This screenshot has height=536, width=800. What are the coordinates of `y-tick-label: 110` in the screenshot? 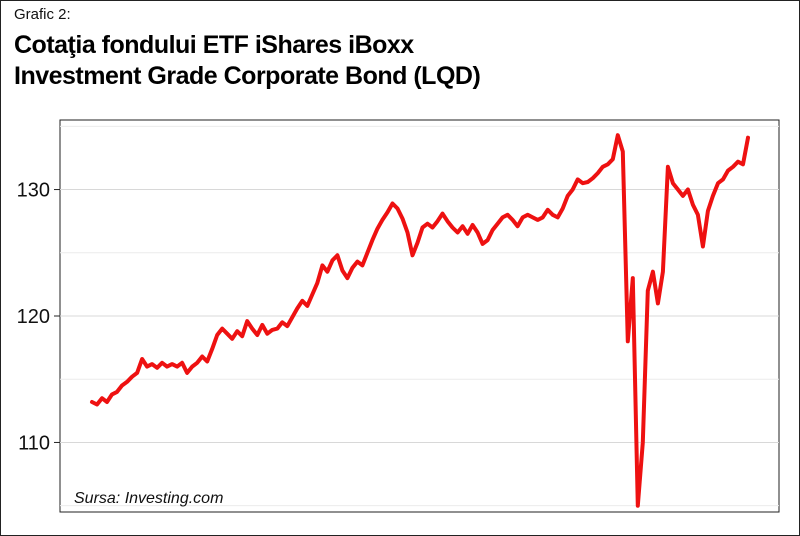 It's located at (34, 443).